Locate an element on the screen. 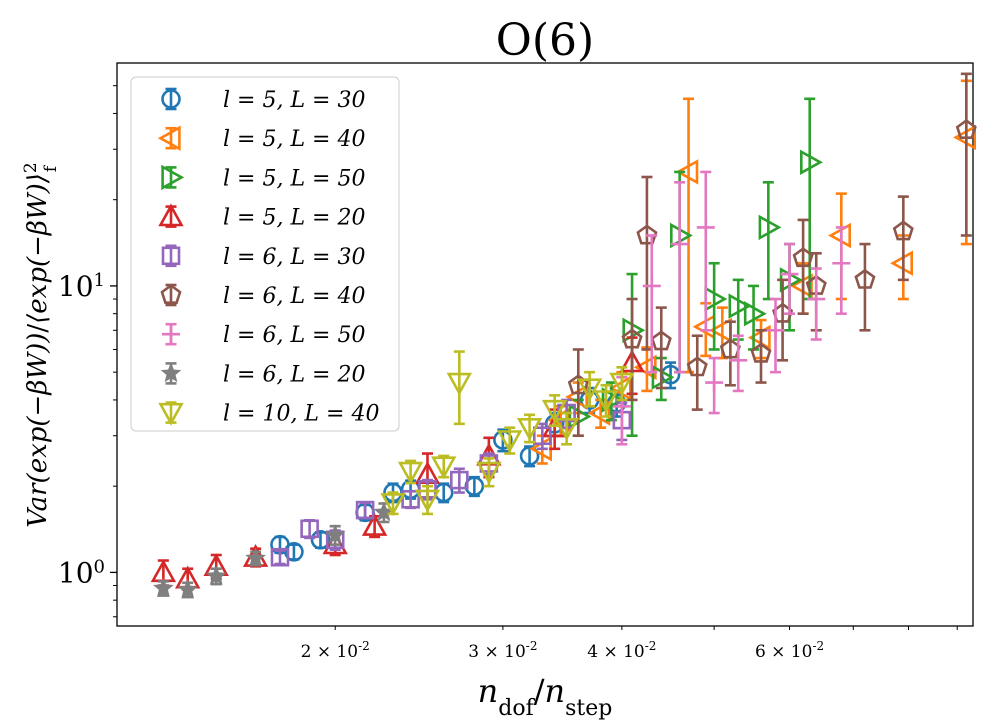 This screenshot has width=997, height=724. legend-entry: l = 6, L = 20 is located at coordinates (262, 374).